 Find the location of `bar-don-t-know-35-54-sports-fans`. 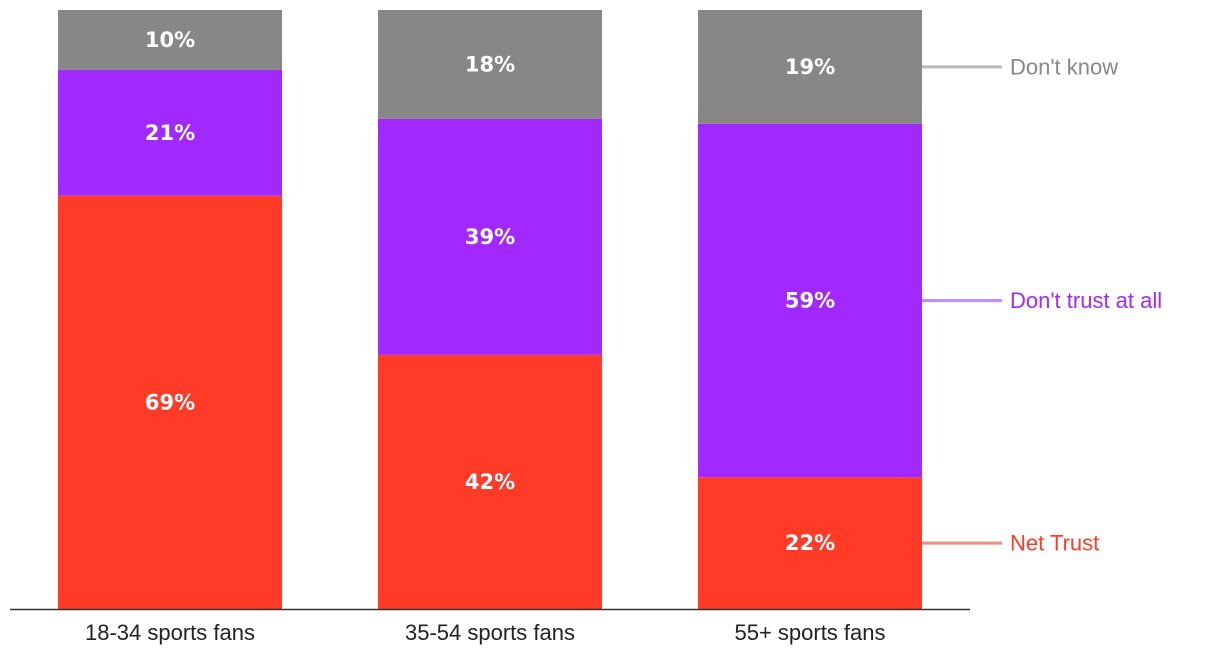

bar-don-t-know-35-54-sports-fans is located at coordinates (490, 64).